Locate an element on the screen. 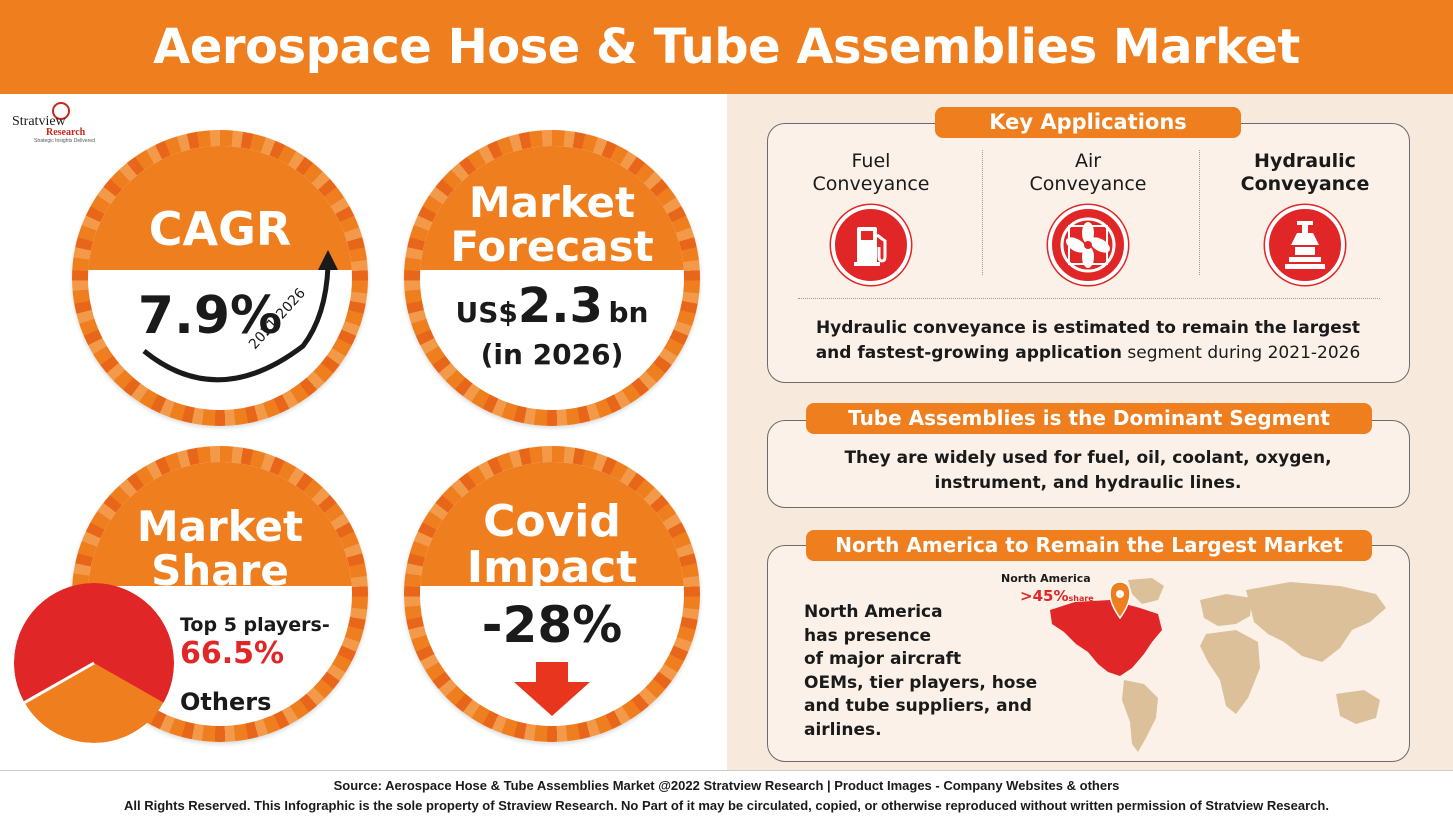  growth-arrow-icon is located at coordinates (240, 316).